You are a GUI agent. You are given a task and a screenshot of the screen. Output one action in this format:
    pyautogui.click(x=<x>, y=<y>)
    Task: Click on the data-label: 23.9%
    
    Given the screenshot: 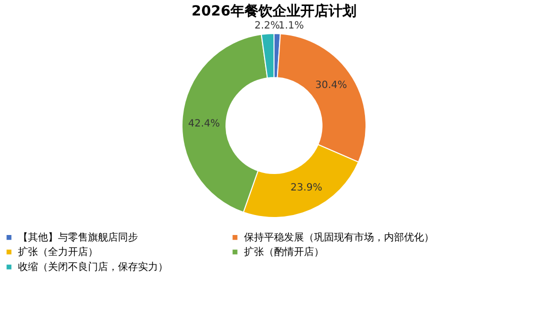 What is the action you would take?
    pyautogui.click(x=306, y=188)
    